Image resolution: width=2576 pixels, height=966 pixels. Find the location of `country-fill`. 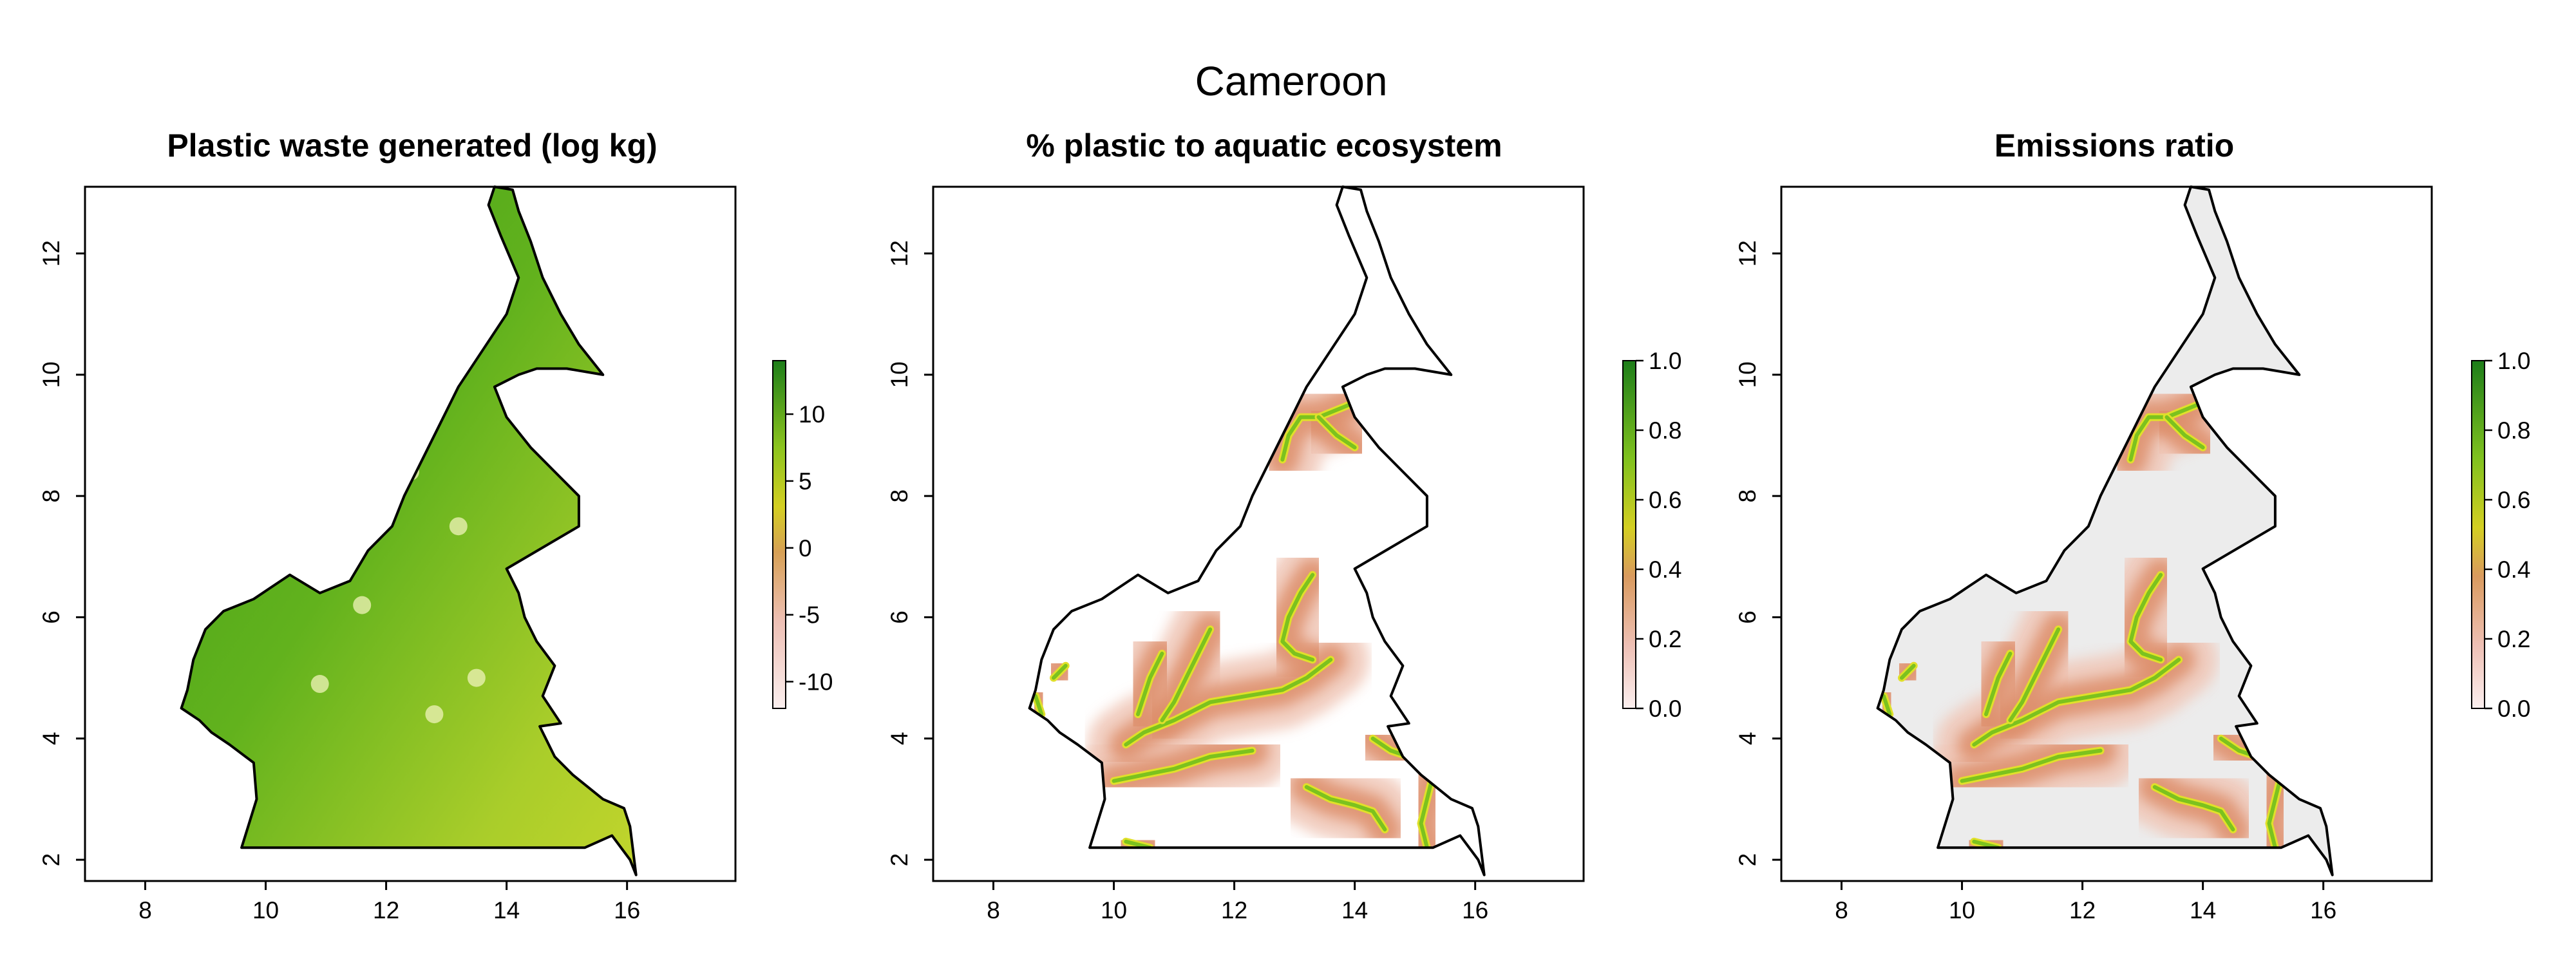

country-fill is located at coordinates (409, 531).